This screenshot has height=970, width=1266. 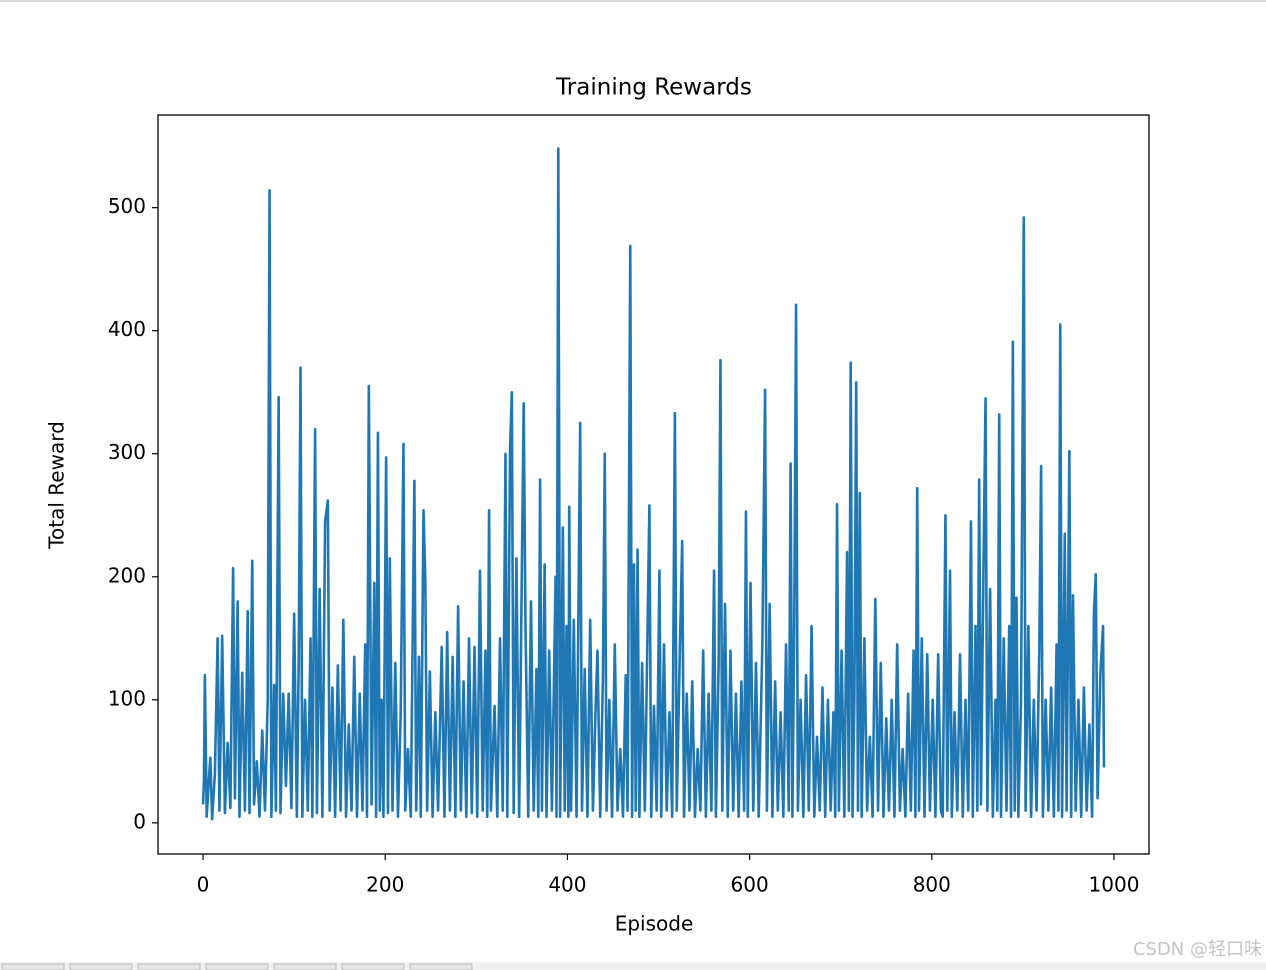 What do you see at coordinates (1197, 949) in the screenshot?
I see `watermark: CSDN @轻口味` at bounding box center [1197, 949].